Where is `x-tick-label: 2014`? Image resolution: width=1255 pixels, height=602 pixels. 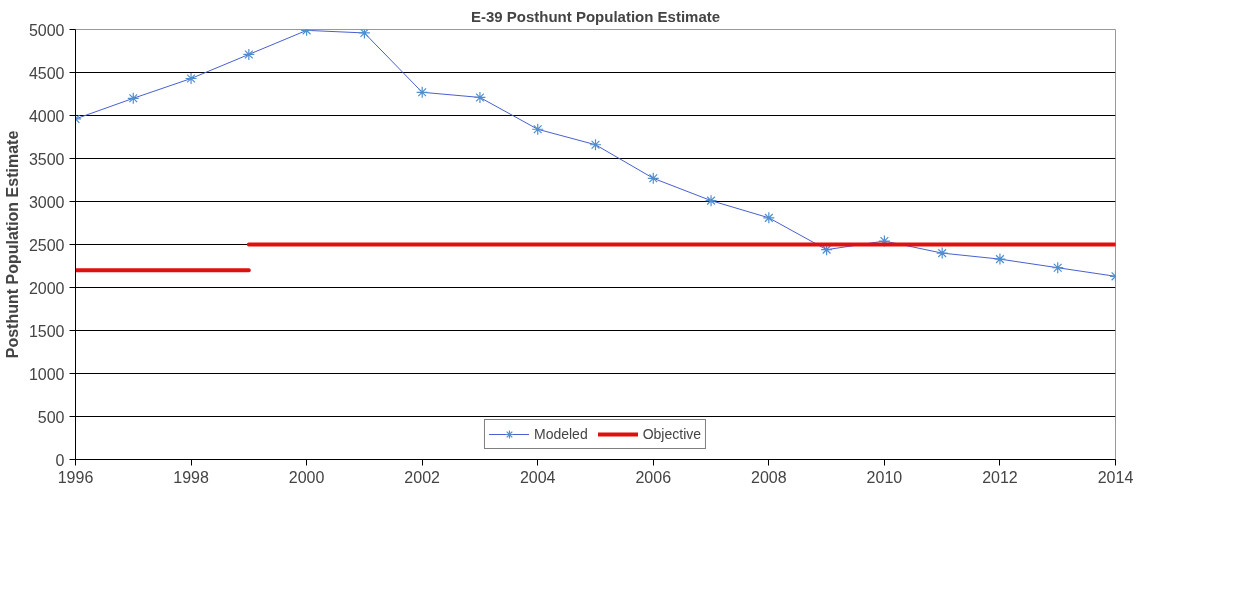 x-tick-label: 2014 is located at coordinates (1115, 477).